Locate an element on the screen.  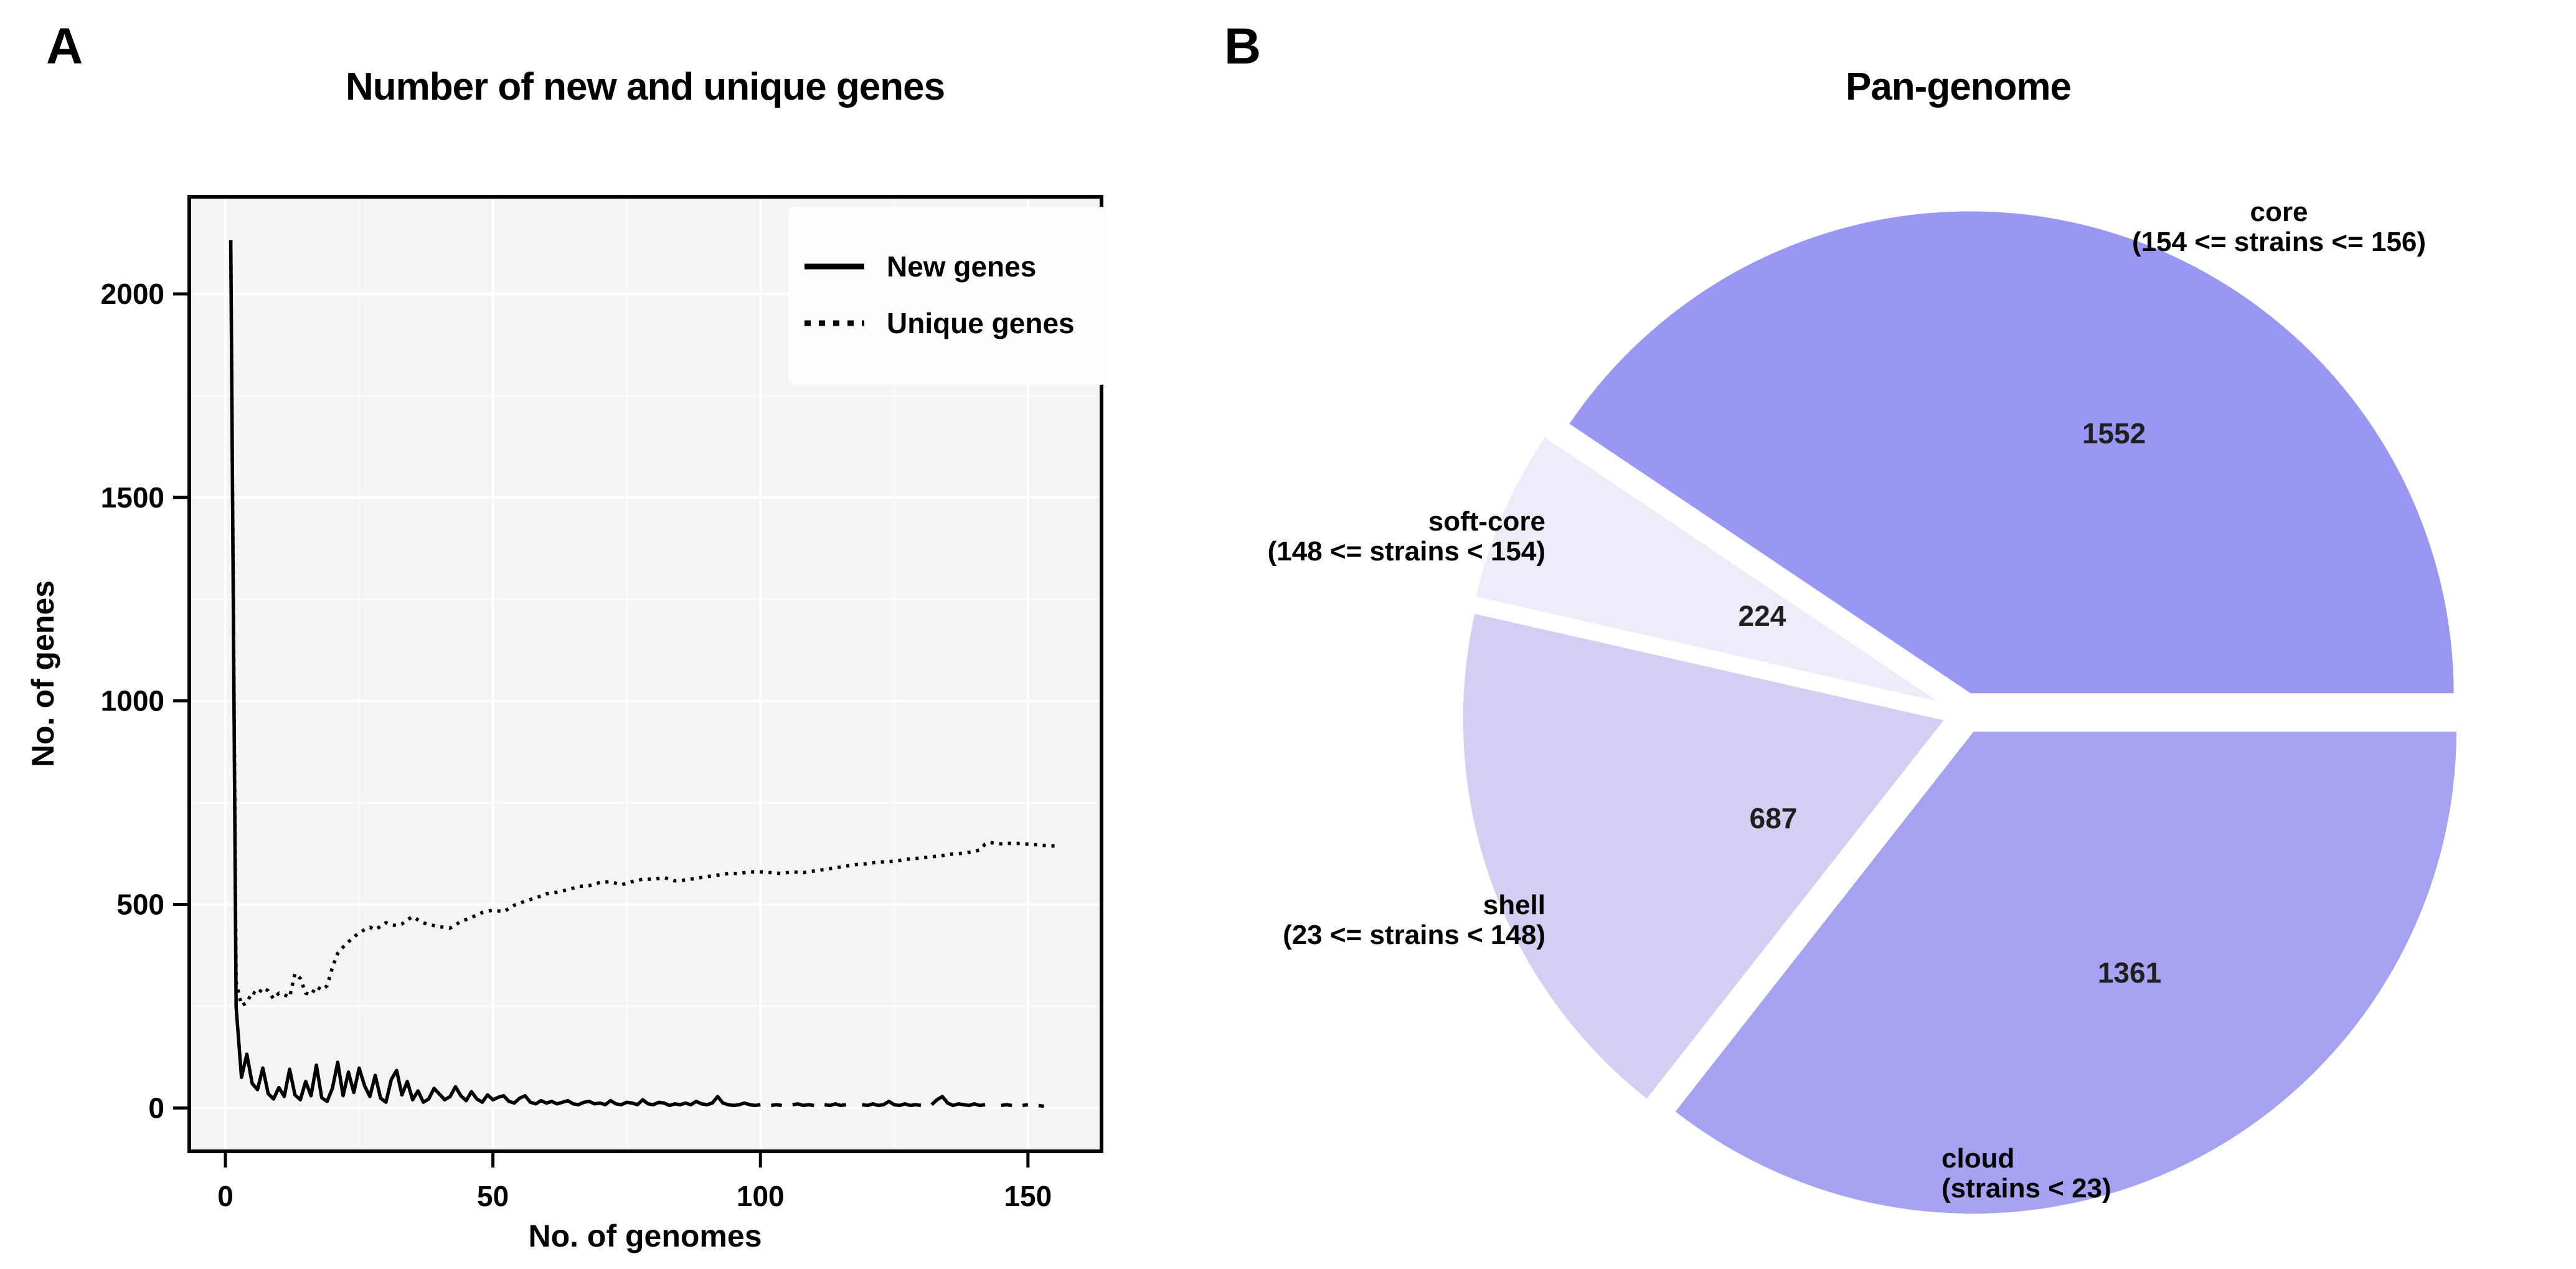
legend-label: New genes is located at coordinates (961, 266).